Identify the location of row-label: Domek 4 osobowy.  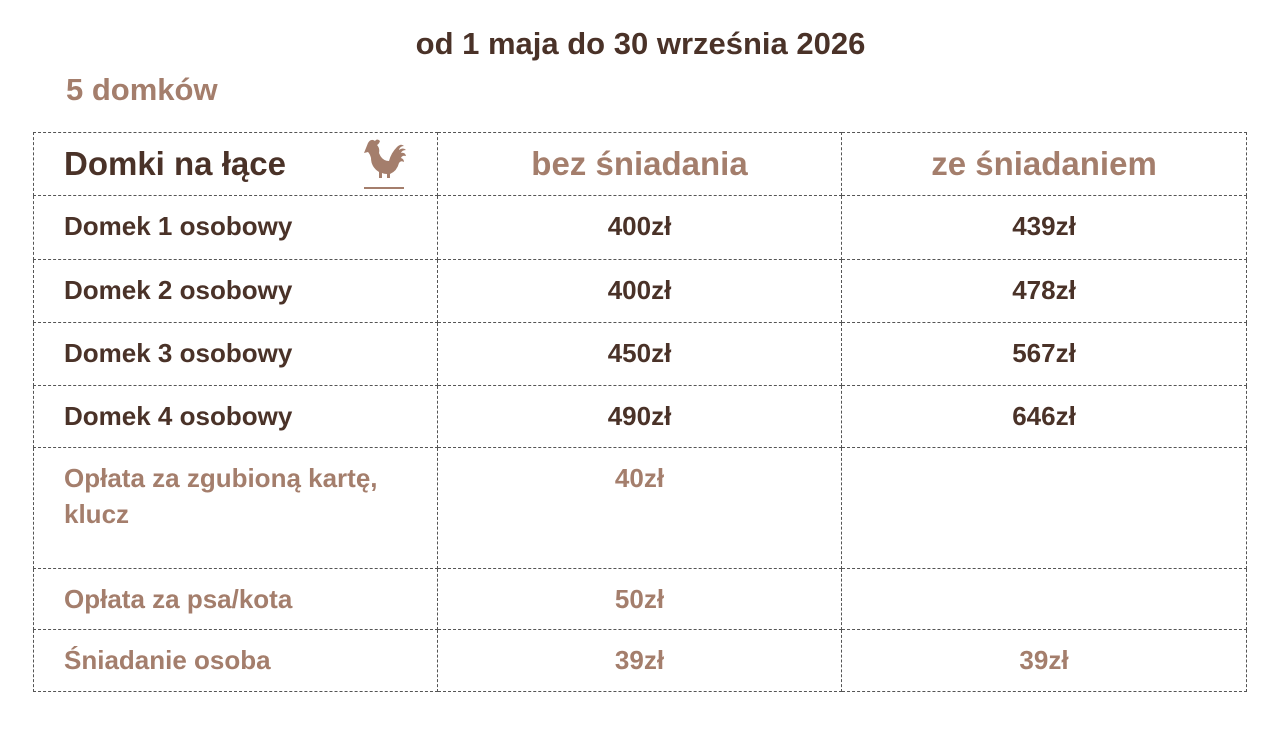
(235, 417).